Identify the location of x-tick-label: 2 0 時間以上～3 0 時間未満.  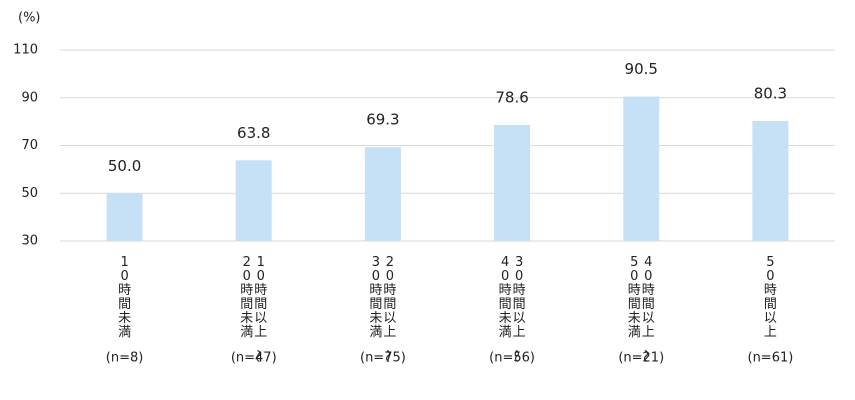
(382, 309).